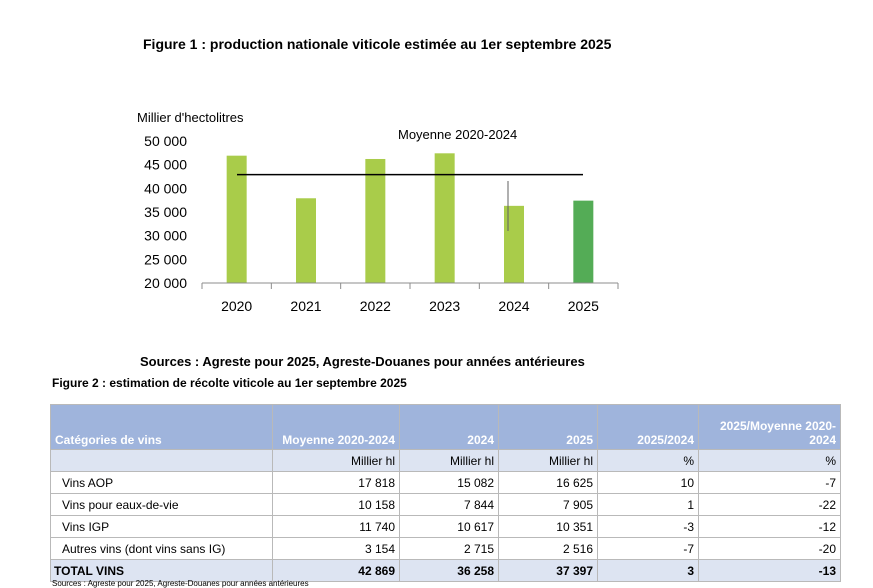 The height and width of the screenshot is (588, 873). What do you see at coordinates (444, 218) in the screenshot?
I see `bar-2023` at bounding box center [444, 218].